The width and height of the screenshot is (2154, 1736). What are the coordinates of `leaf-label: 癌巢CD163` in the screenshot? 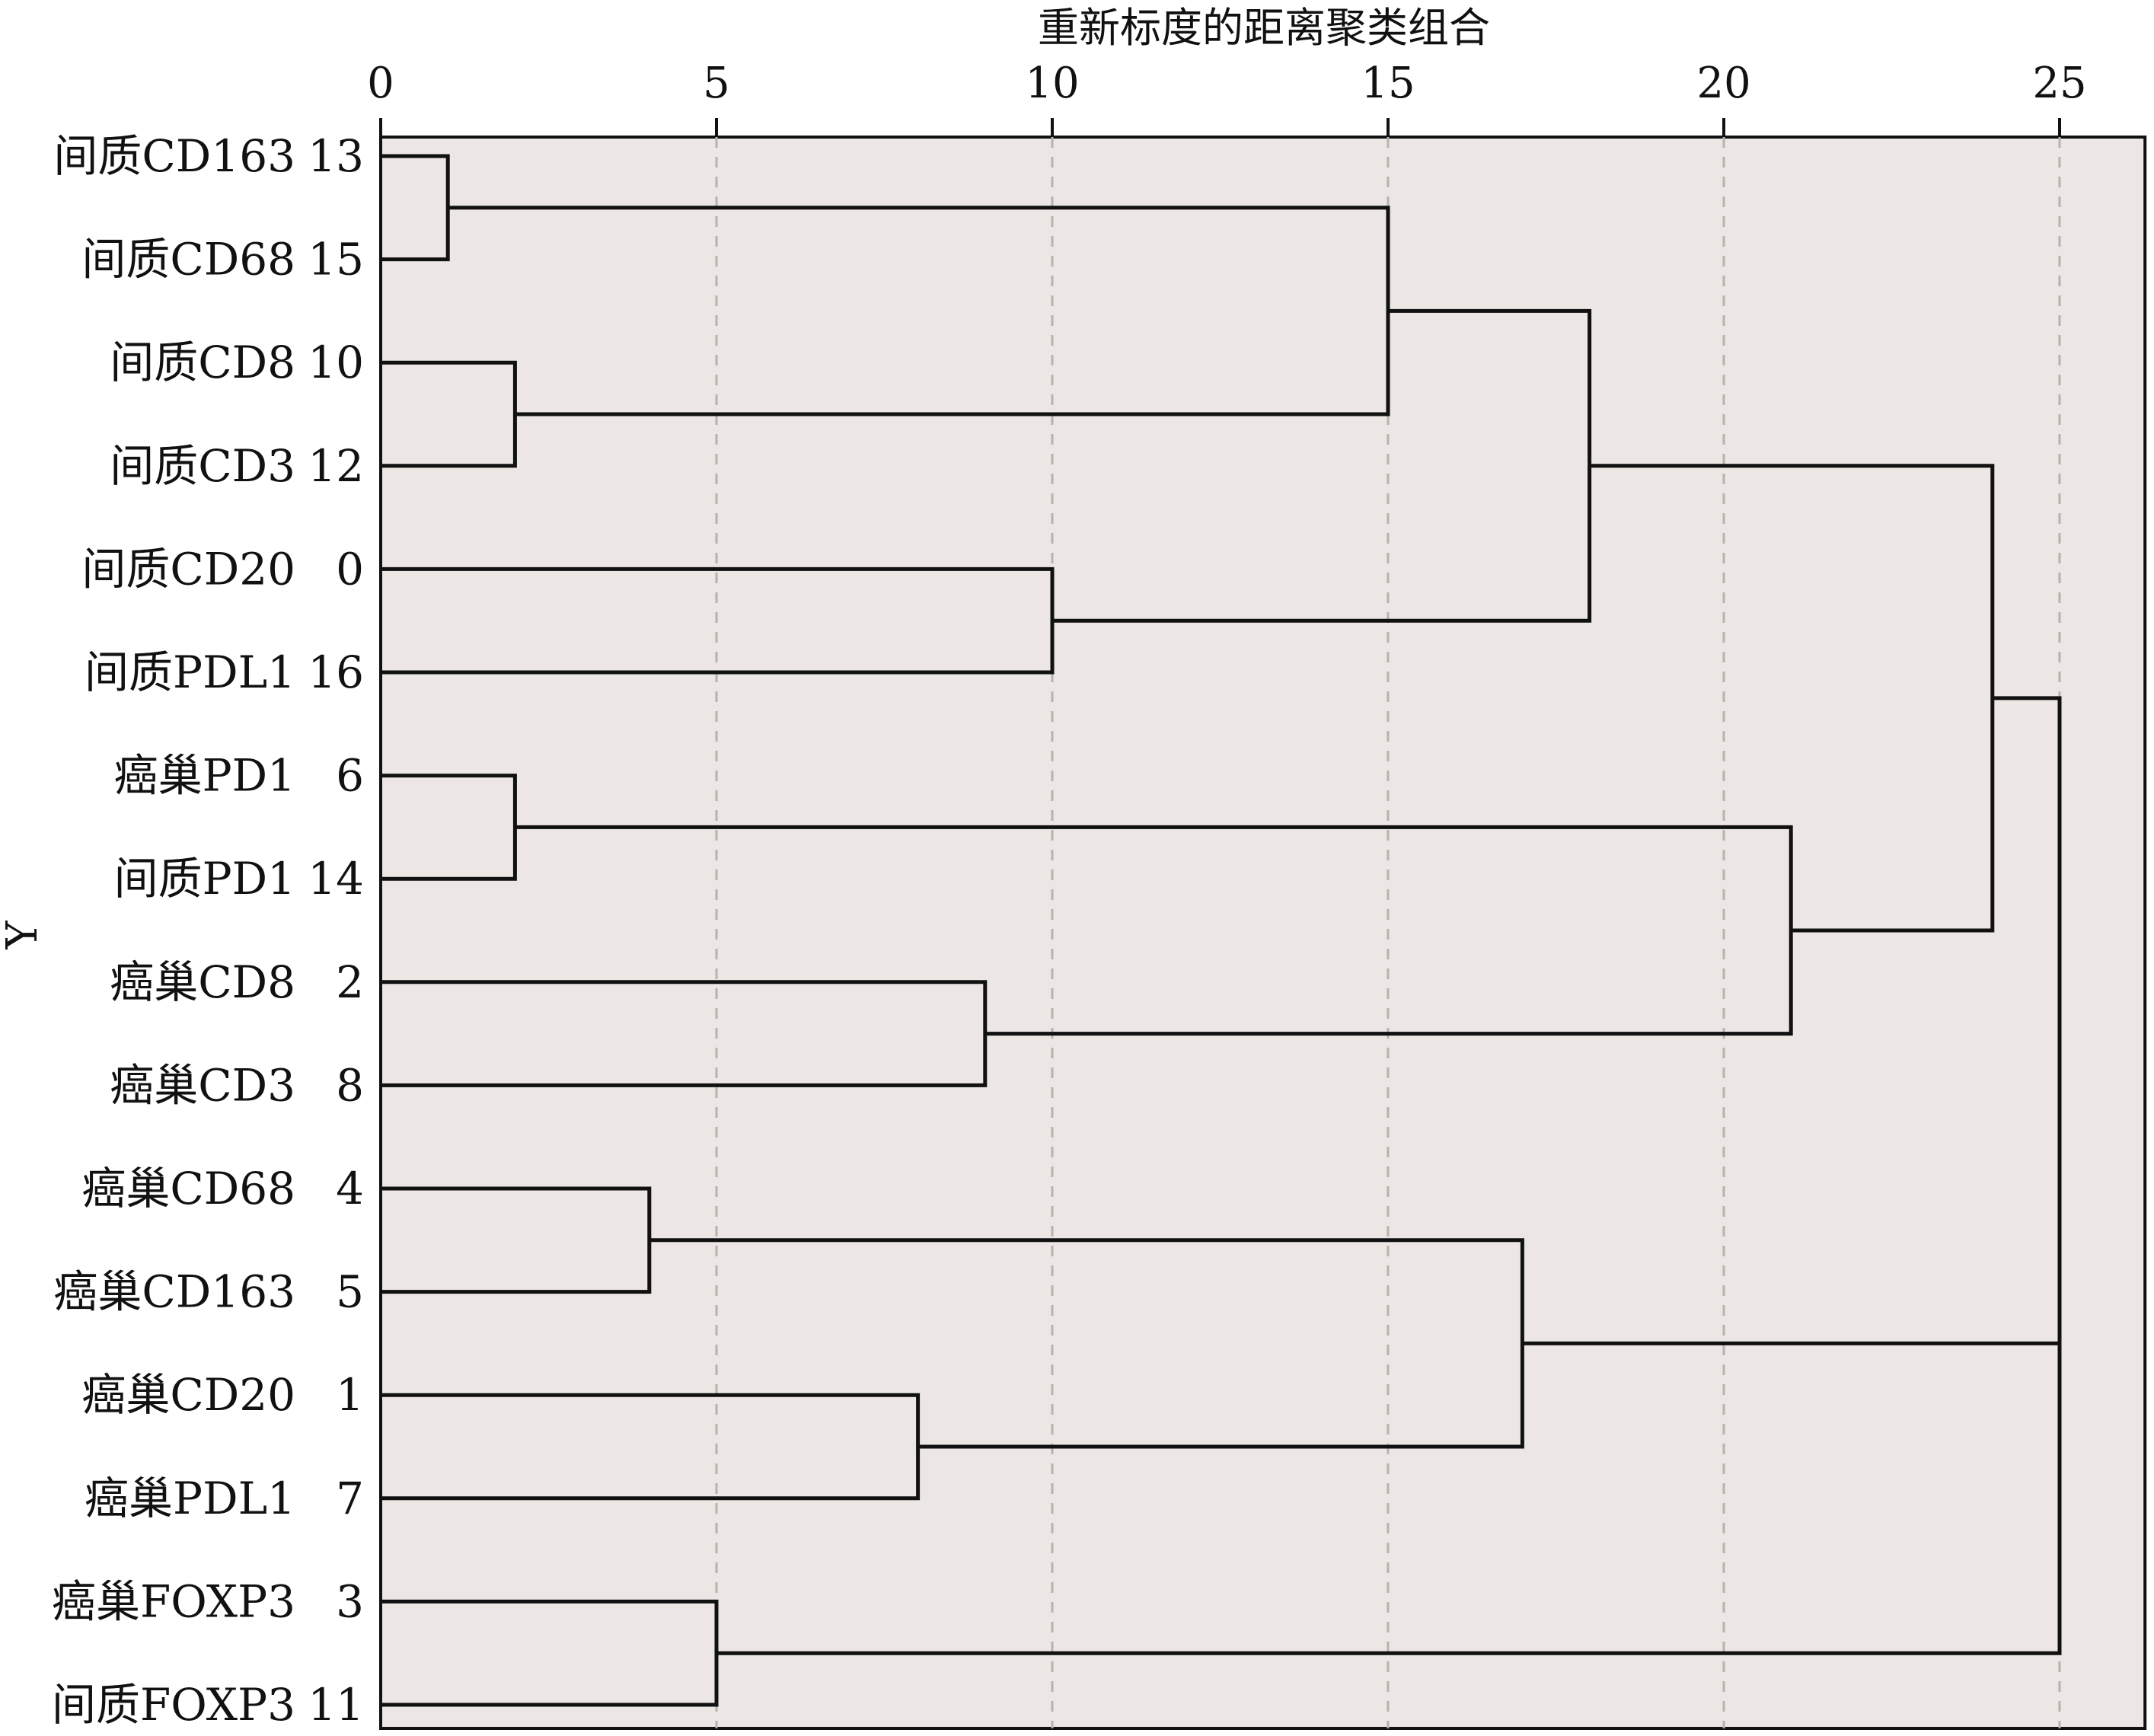 It's located at (174, 1292).